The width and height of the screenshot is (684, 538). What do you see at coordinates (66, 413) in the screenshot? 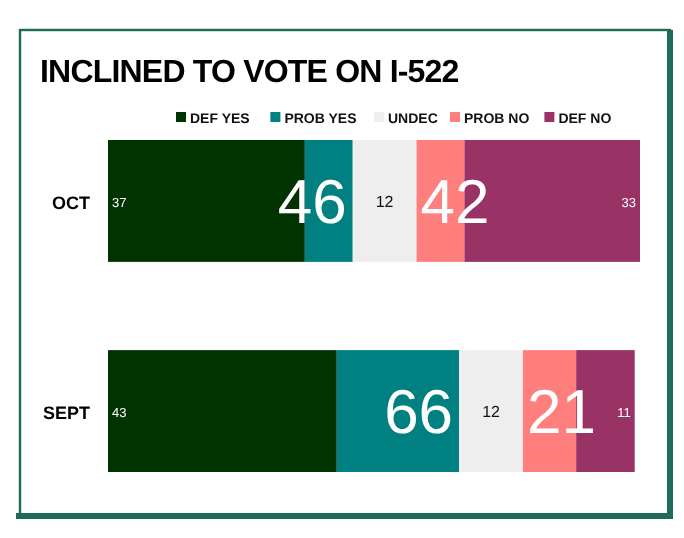
I see `y-tick-label: SEPT` at bounding box center [66, 413].